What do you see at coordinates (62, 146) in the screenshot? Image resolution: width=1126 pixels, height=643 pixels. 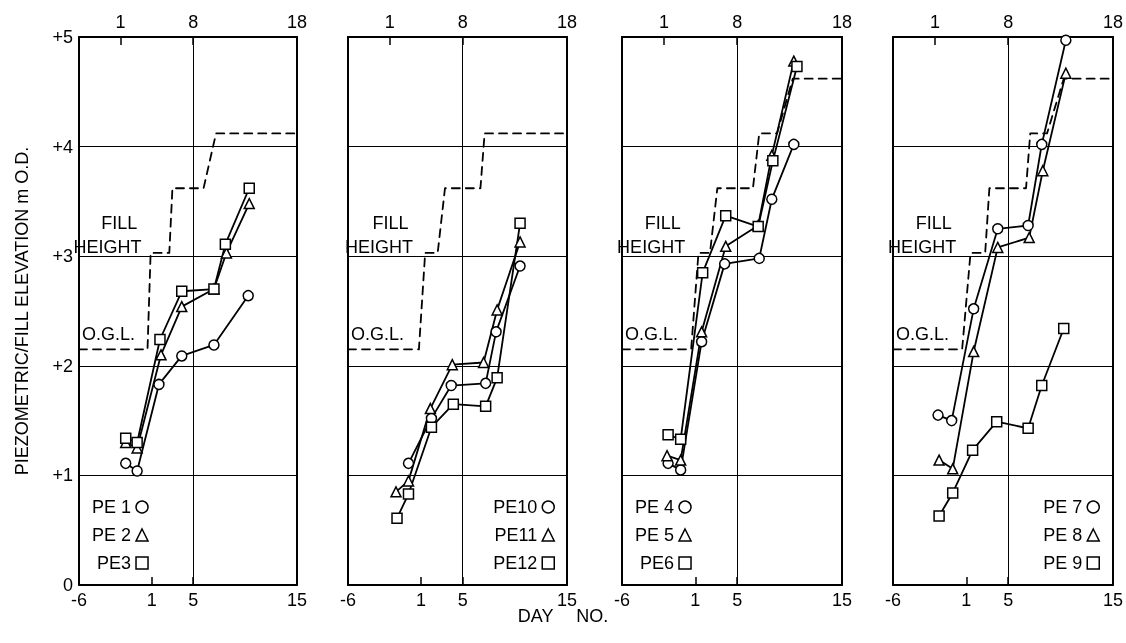 I see `y-tick-label: +4` at bounding box center [62, 146].